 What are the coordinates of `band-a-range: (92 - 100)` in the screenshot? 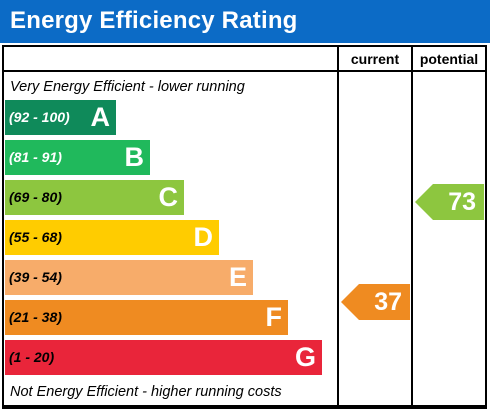 It's located at (39, 117).